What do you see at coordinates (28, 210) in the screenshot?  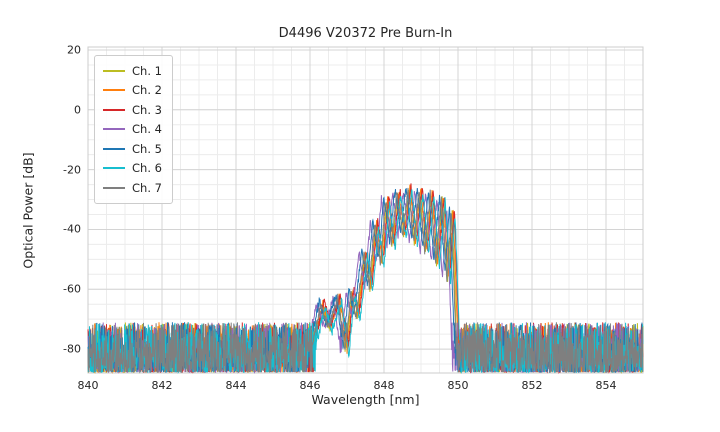 I see `y-axis-label: Optical Power [dB]` at bounding box center [28, 210].